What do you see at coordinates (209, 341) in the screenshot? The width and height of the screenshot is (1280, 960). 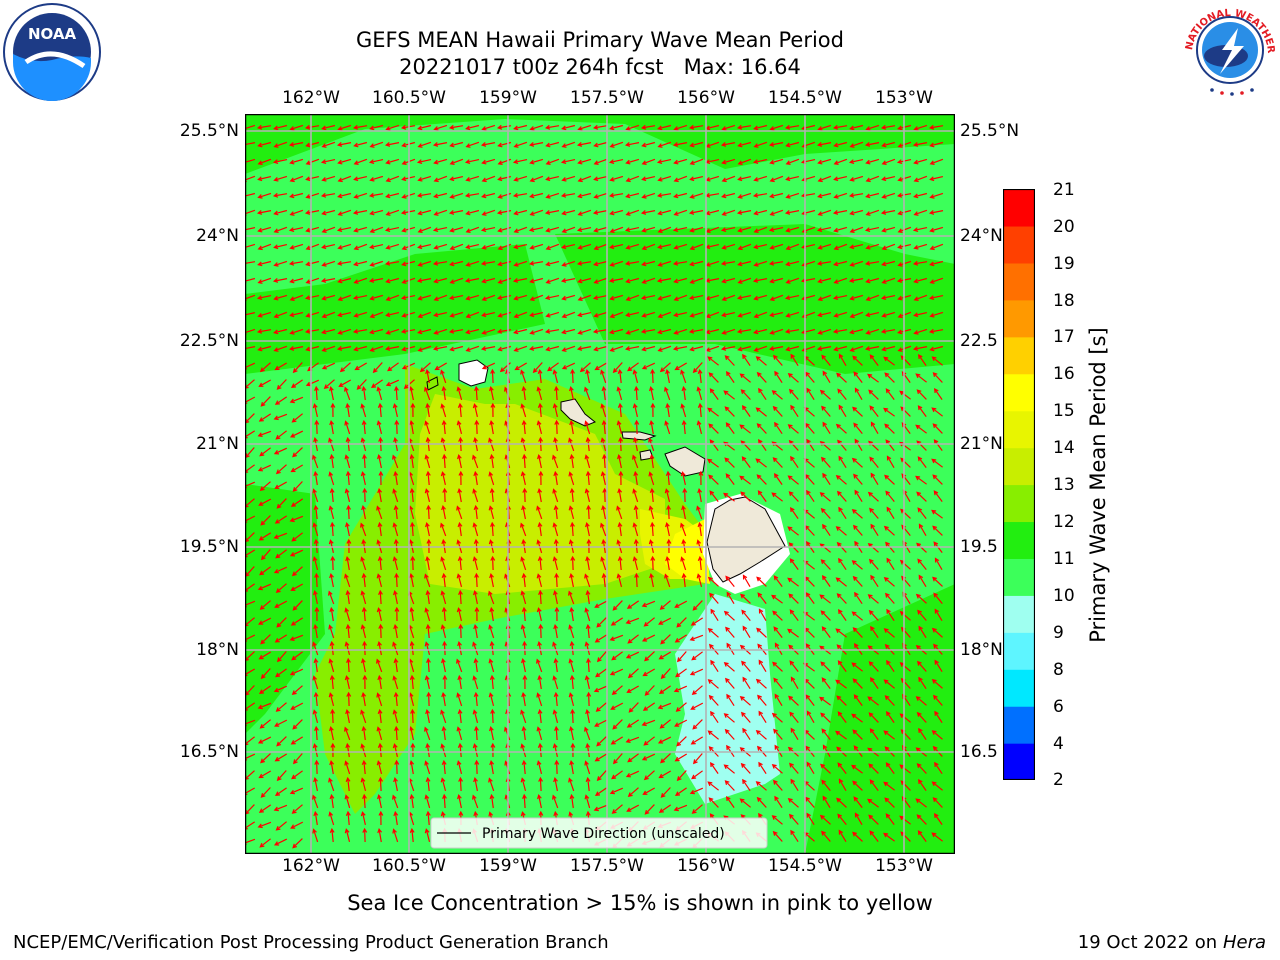 I see `lat-label-left: 22.5°N` at bounding box center [209, 341].